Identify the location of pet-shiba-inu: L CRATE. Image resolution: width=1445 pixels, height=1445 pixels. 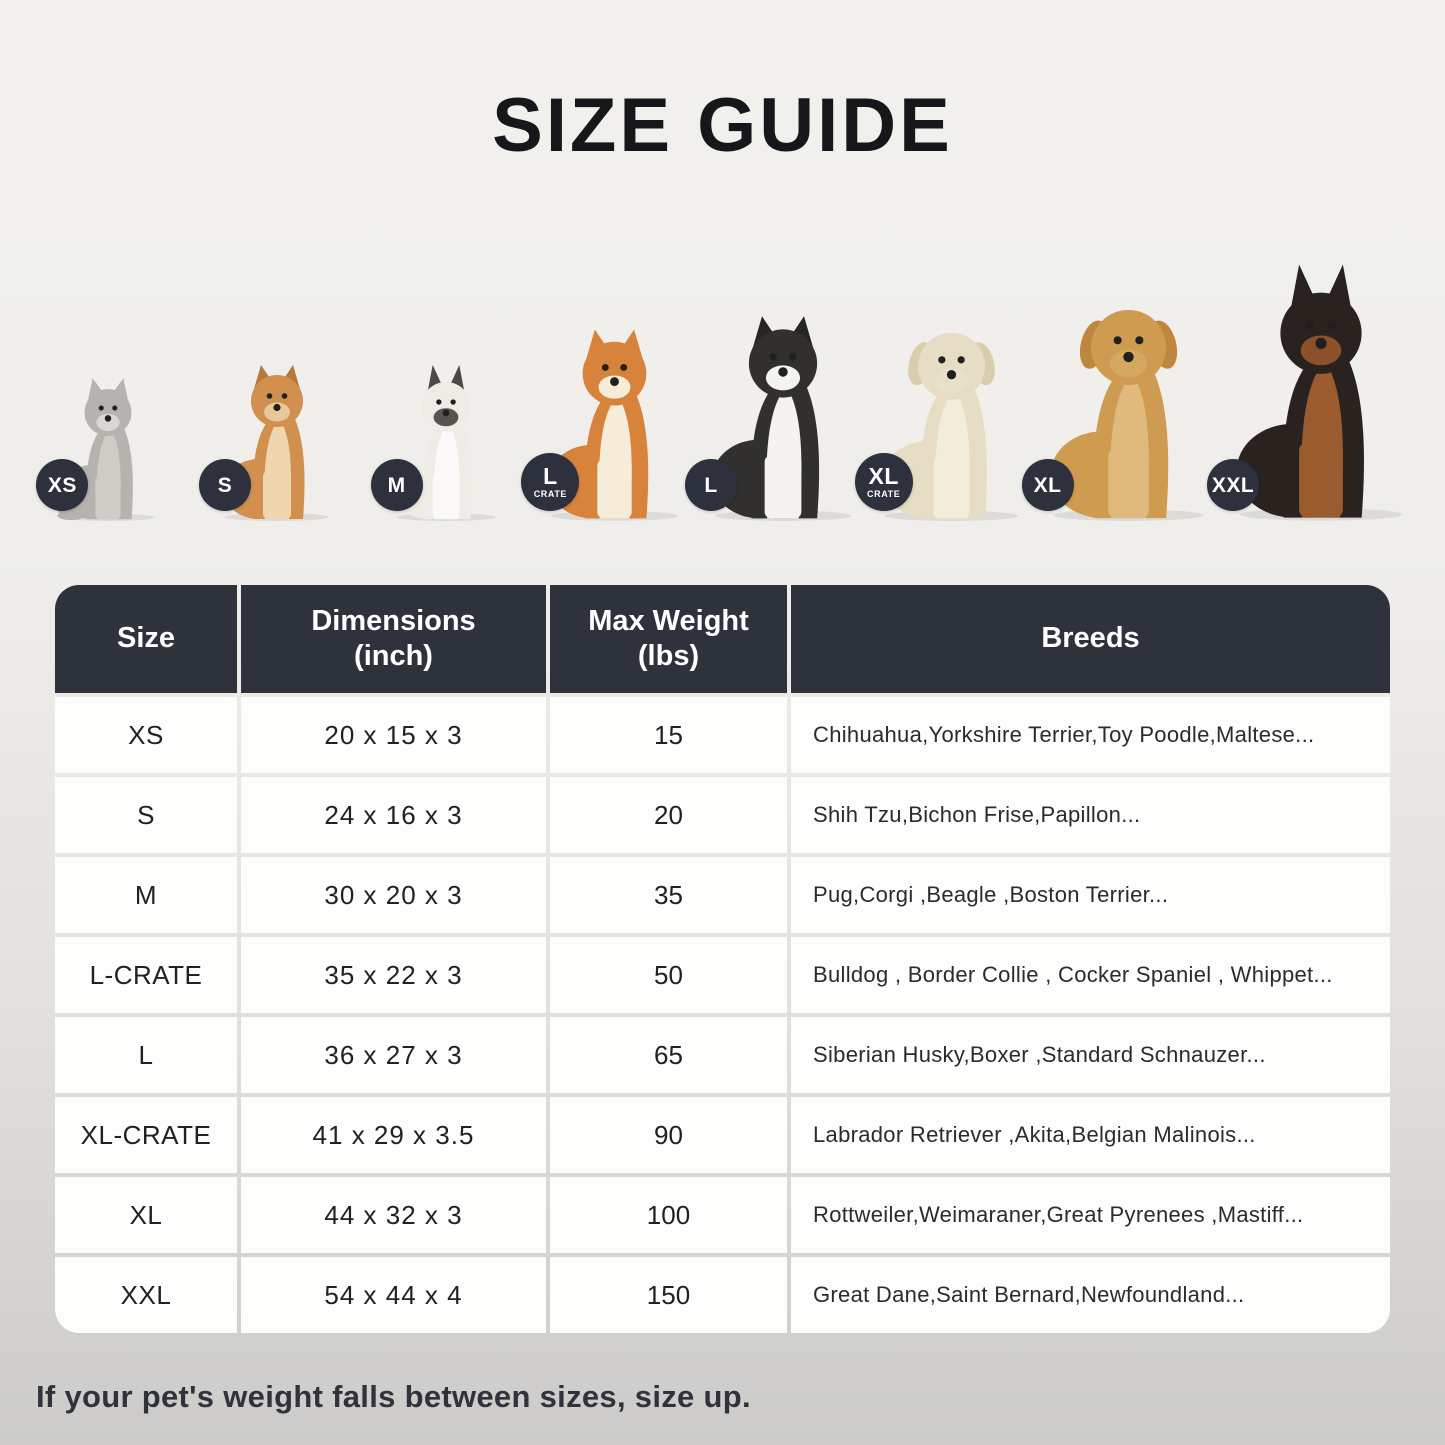
(610, 372).